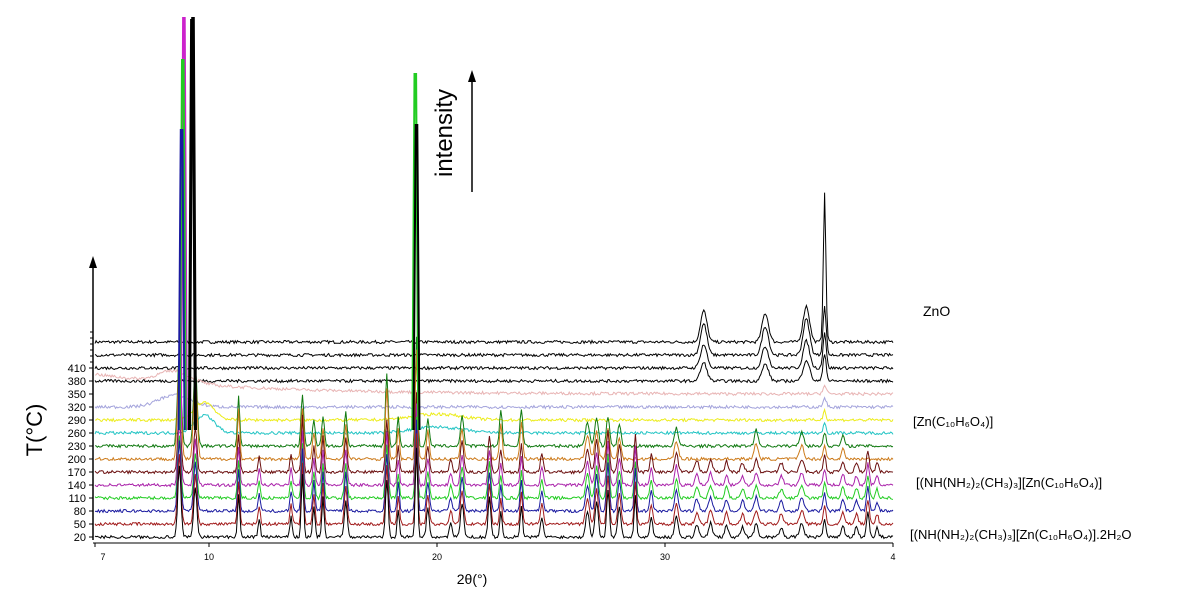 This screenshot has width=1179, height=595. I want to click on y-tick-label-110: 110, so click(77, 499).